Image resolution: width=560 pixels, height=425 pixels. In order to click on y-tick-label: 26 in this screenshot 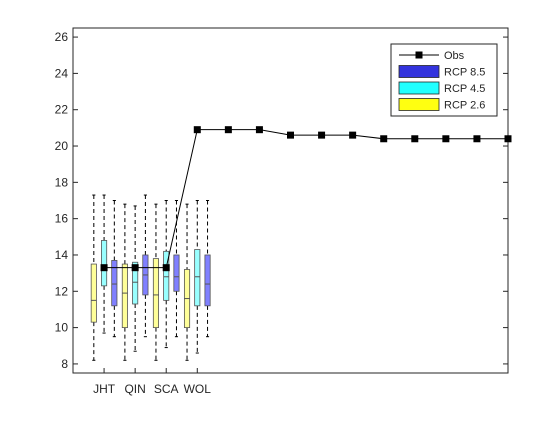, I will do `click(62, 37)`.